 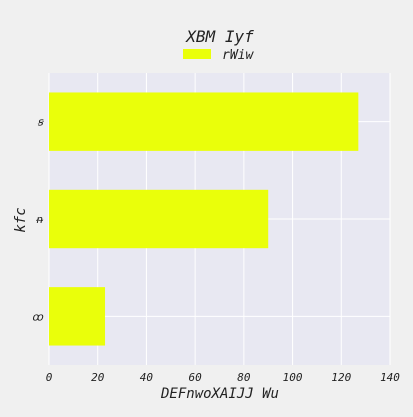 I want to click on x-tick-label: 80, so click(x=244, y=377).